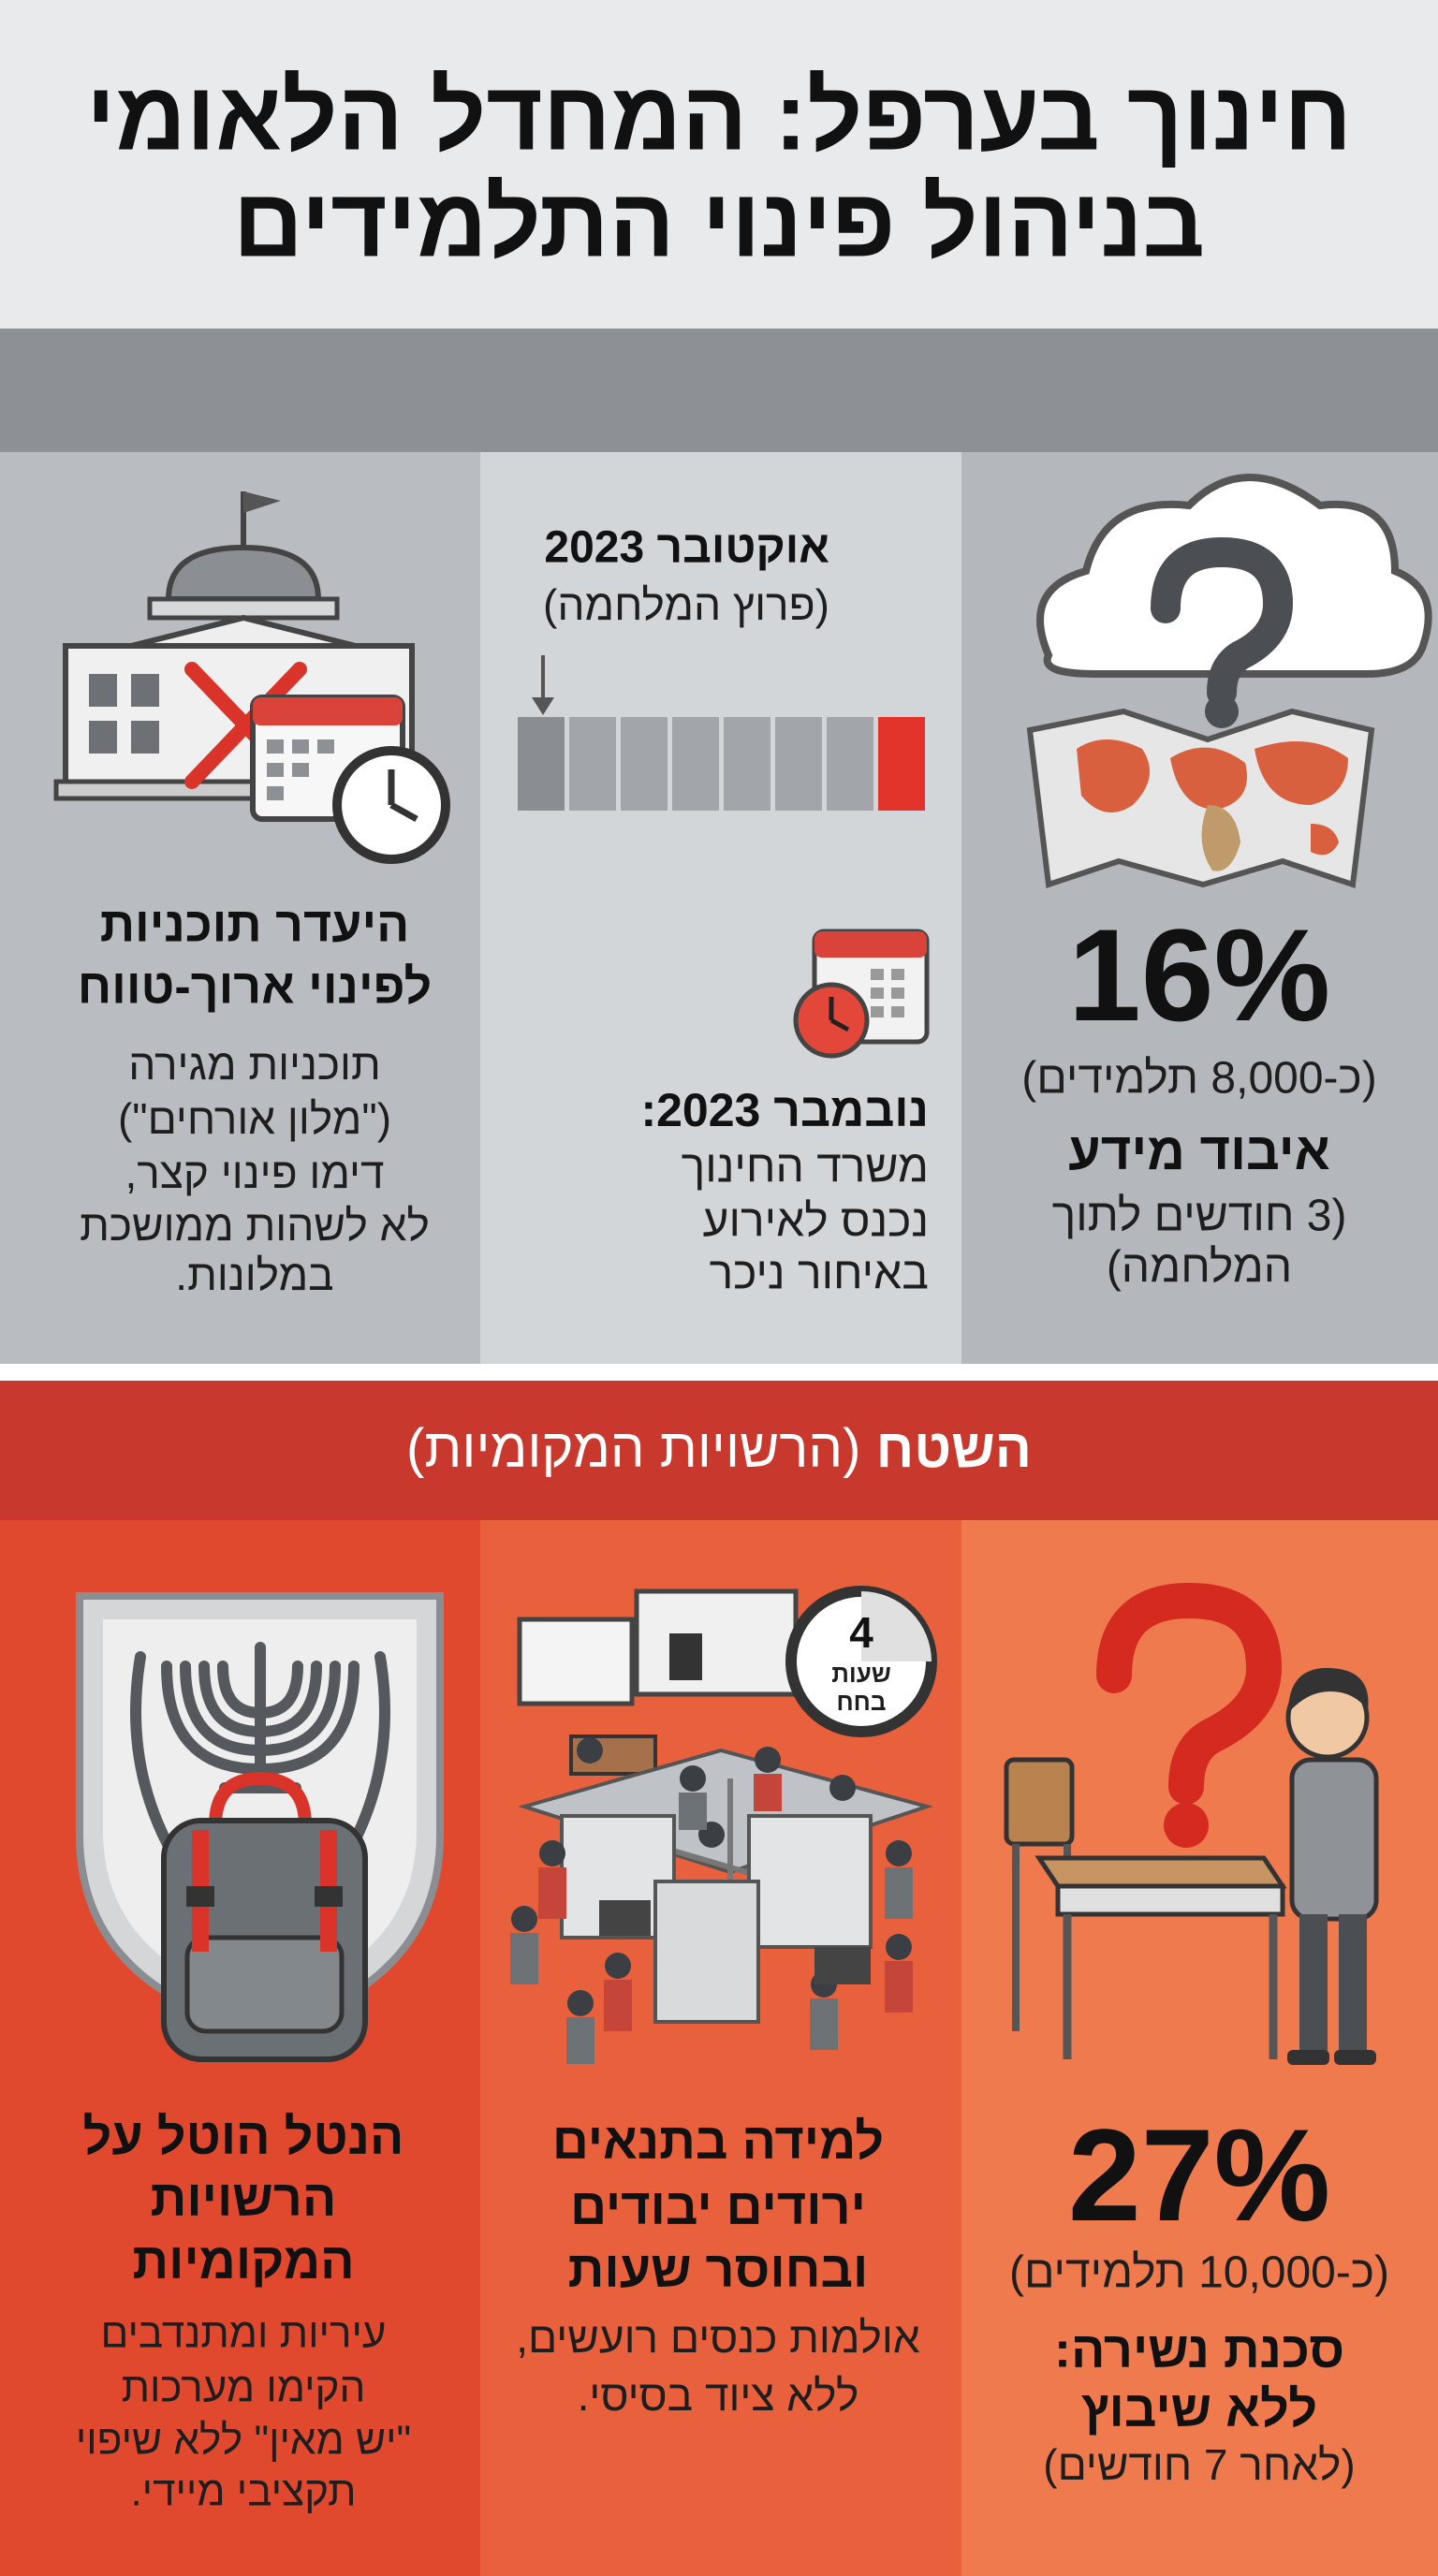  I want to click on body-line: ללא ציוד בסיסי., so click(718, 2395).